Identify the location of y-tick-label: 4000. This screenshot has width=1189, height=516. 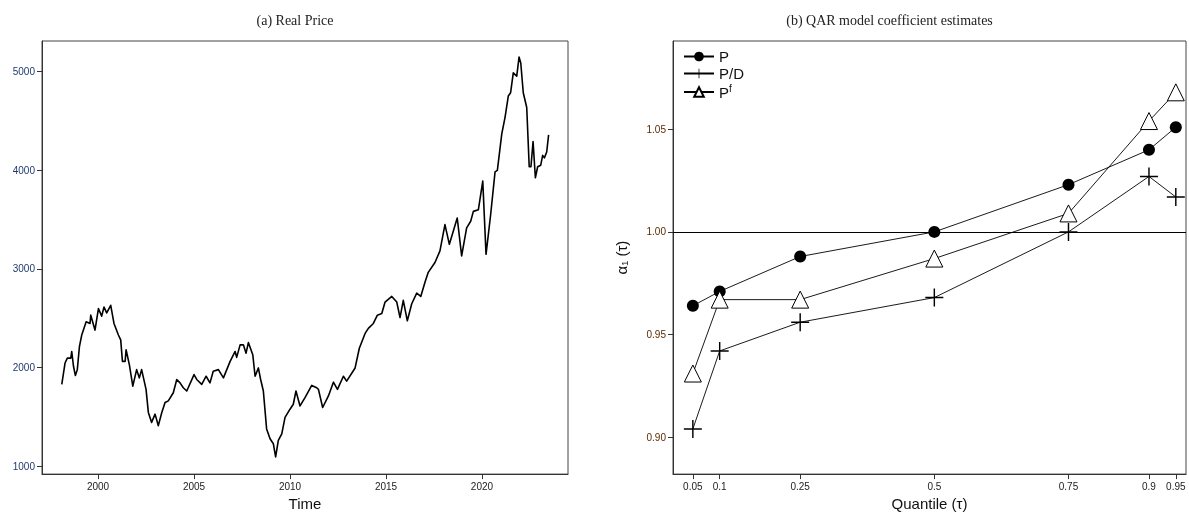
(24, 170).